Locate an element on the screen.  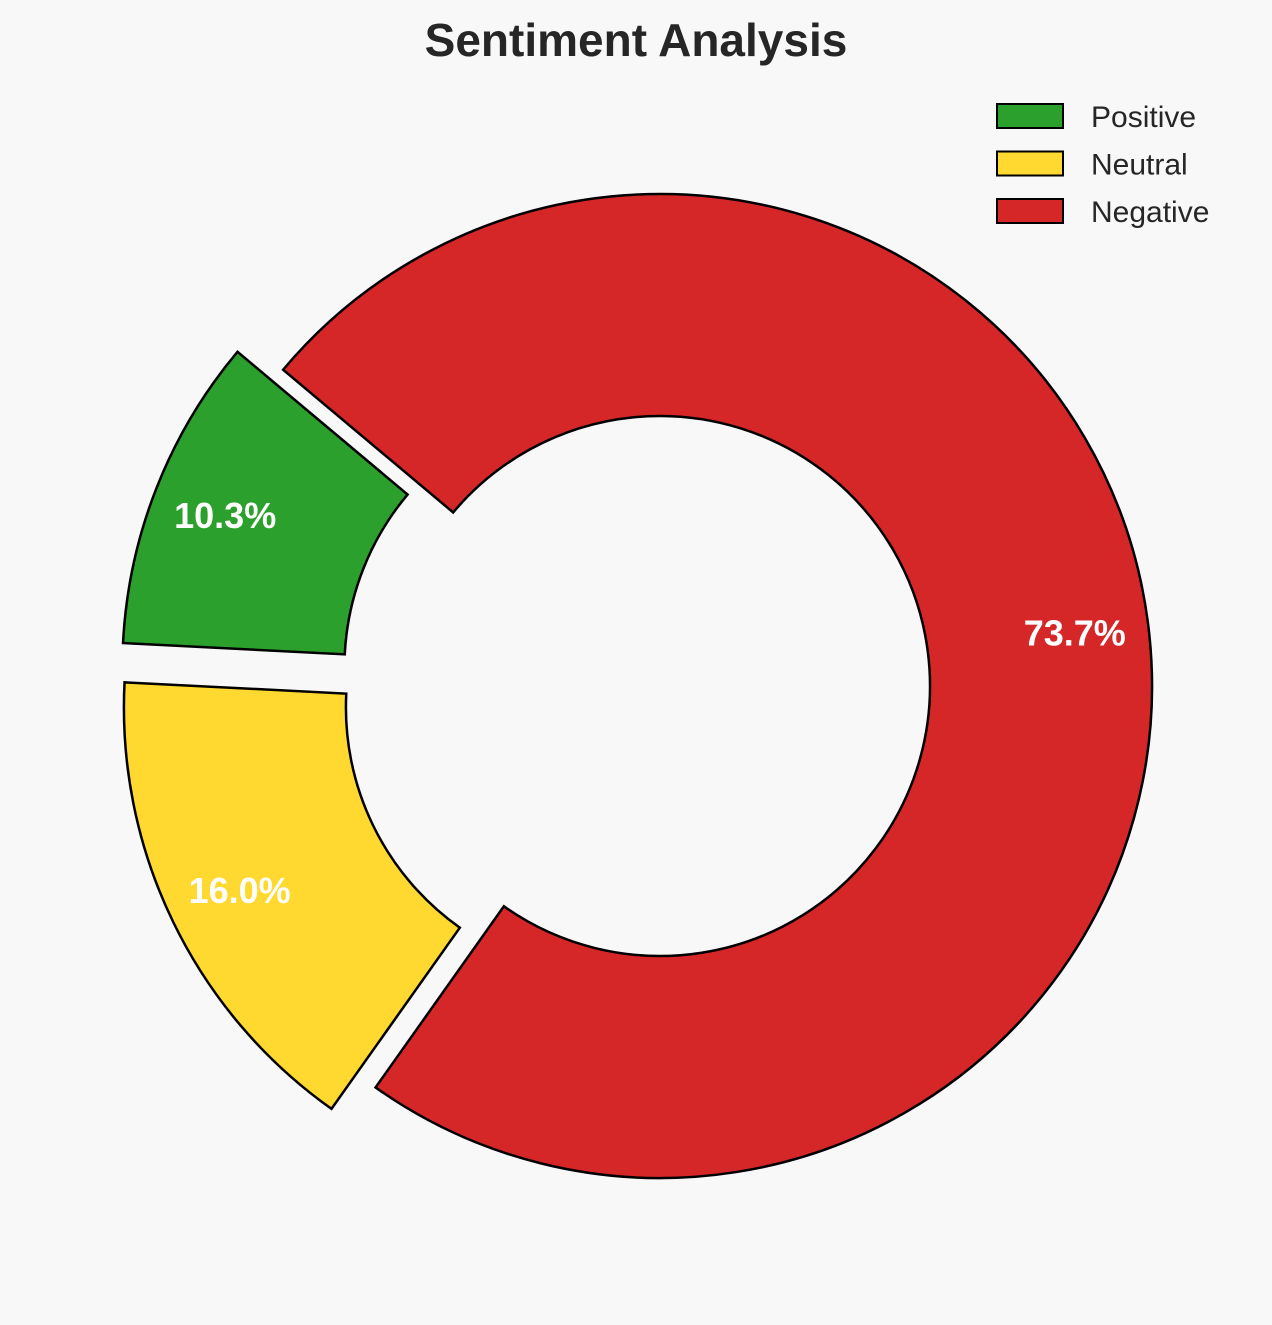
slice-positive is located at coordinates (265, 503).